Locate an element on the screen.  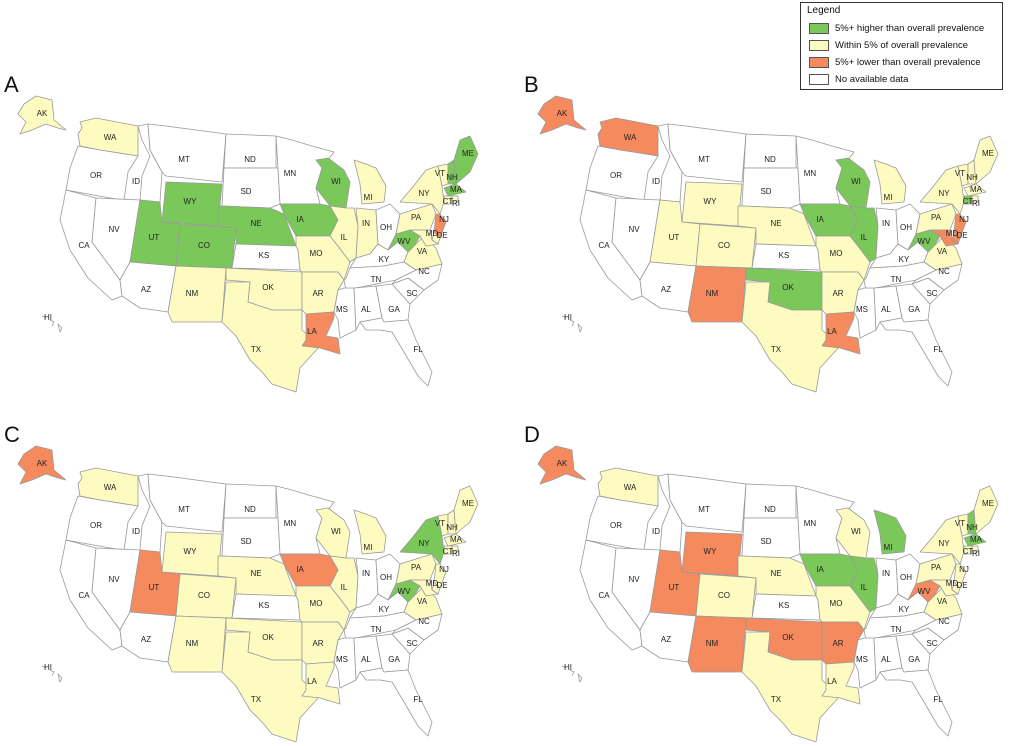
legend-swatch-lower is located at coordinates (819, 62).